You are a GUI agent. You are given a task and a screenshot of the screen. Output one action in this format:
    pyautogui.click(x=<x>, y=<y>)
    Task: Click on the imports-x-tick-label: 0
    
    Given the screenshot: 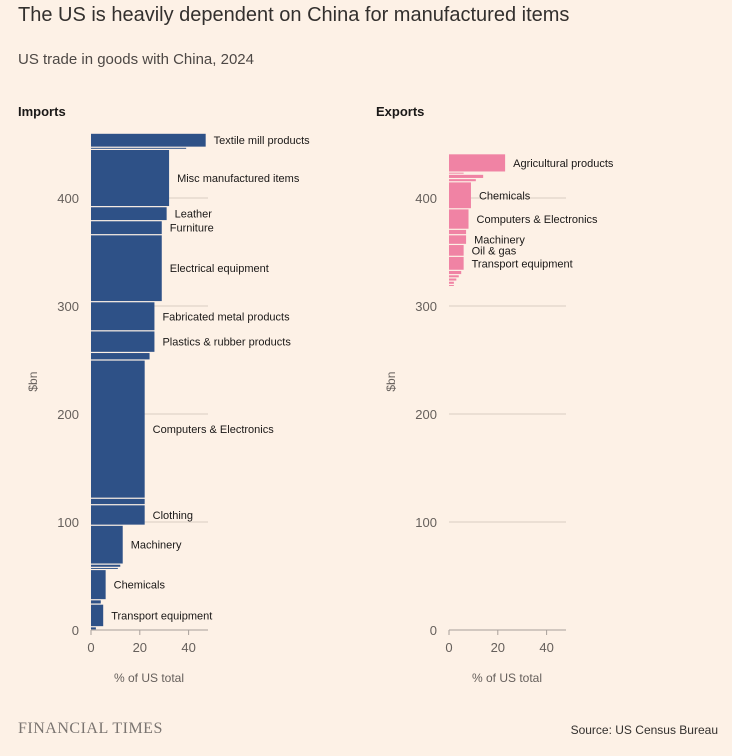 What is the action you would take?
    pyautogui.click(x=90, y=647)
    